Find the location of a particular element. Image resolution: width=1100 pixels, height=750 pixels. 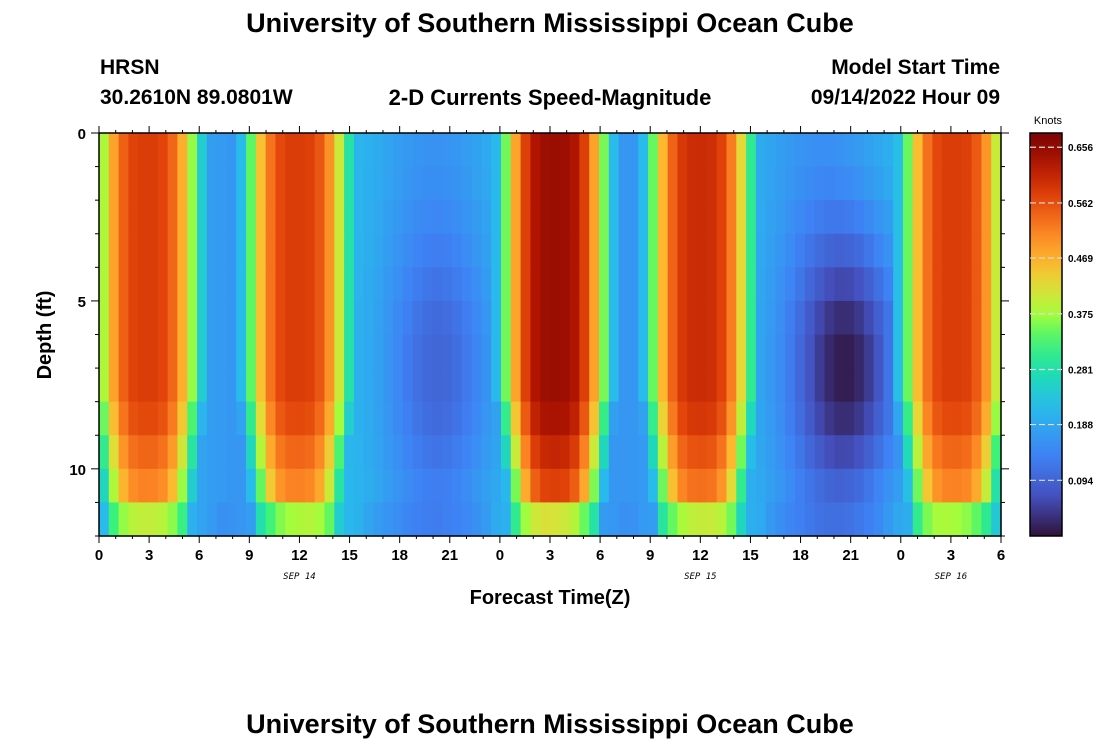

date-label: SEP 16 is located at coordinates (951, 577).